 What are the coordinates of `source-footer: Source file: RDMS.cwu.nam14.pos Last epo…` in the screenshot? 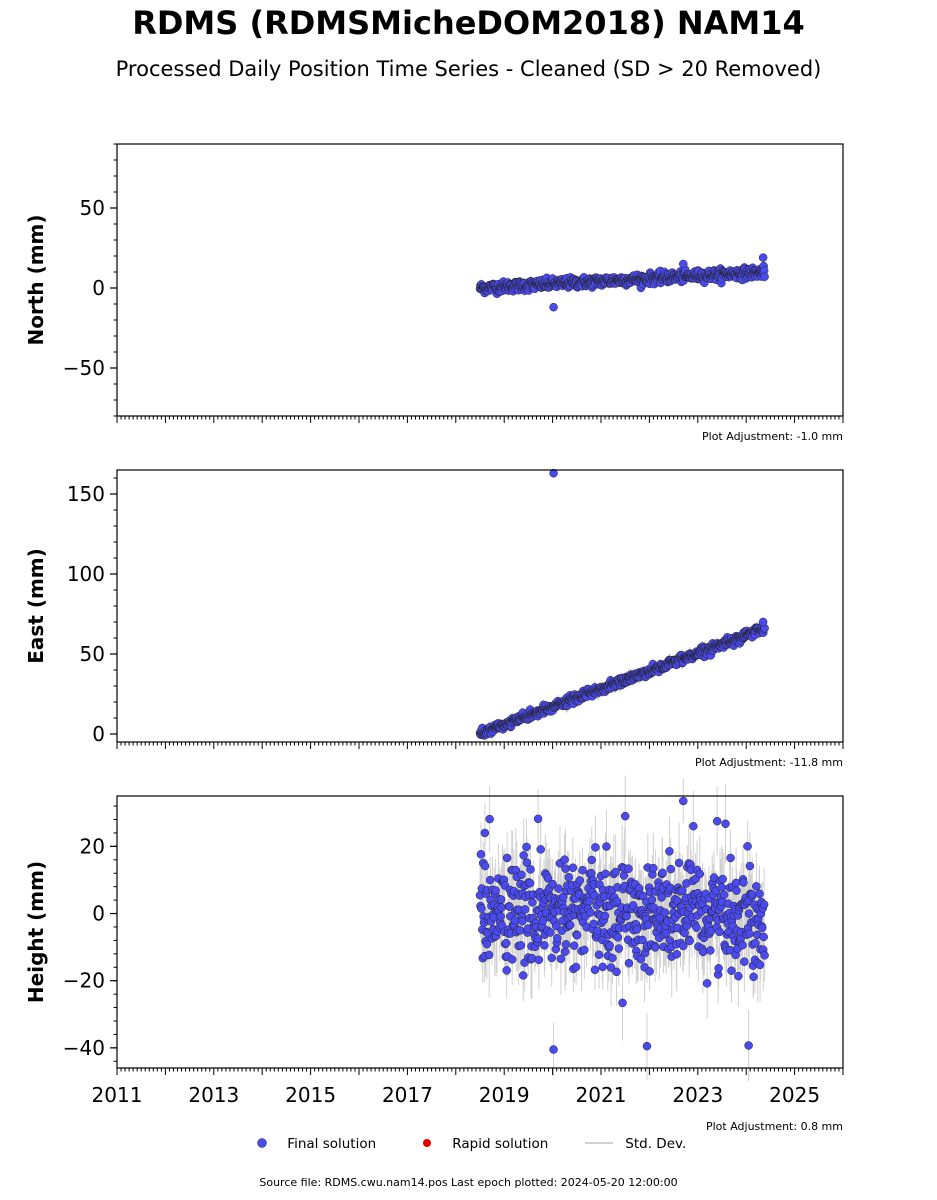 It's located at (468, 1182).